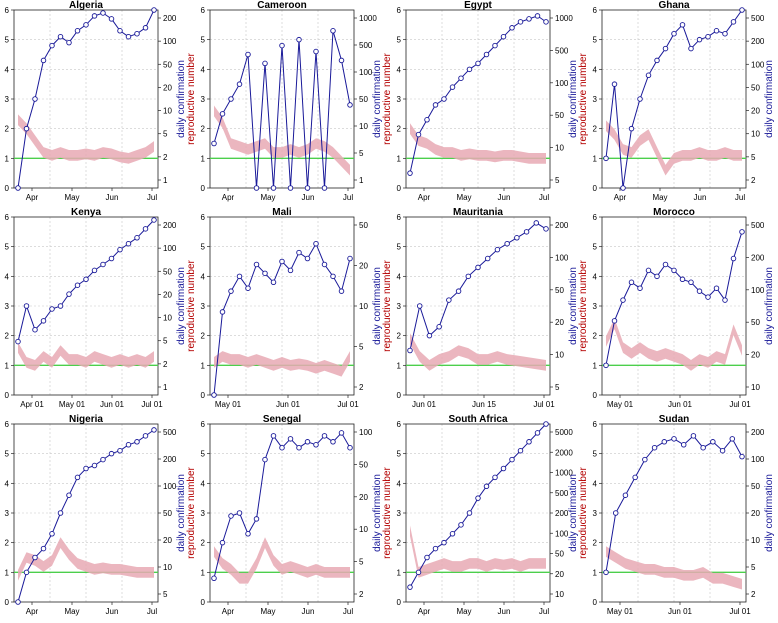 The height and width of the screenshot is (623, 778). Describe the element at coordinates (484, 404) in the screenshot. I see `x-tick-label: Jun 15` at that location.